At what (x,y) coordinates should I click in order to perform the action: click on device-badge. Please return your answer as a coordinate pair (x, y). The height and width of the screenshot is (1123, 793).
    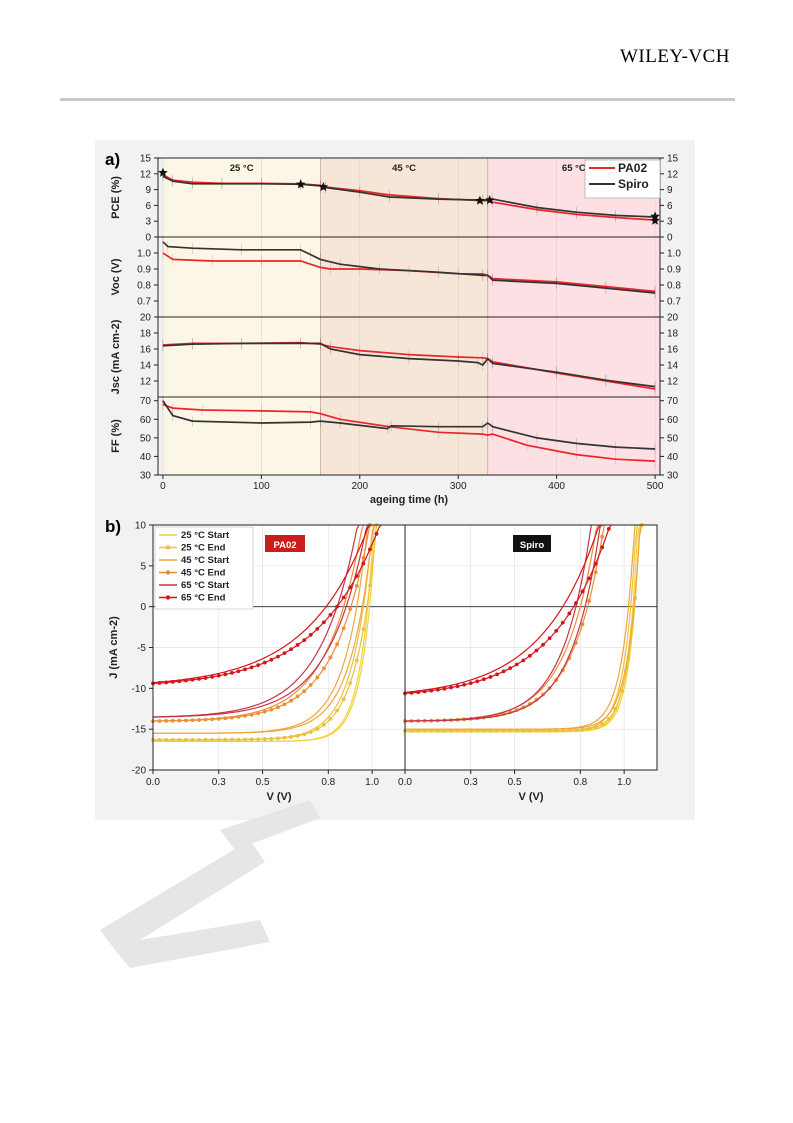
    Looking at the image, I should click on (285, 543).